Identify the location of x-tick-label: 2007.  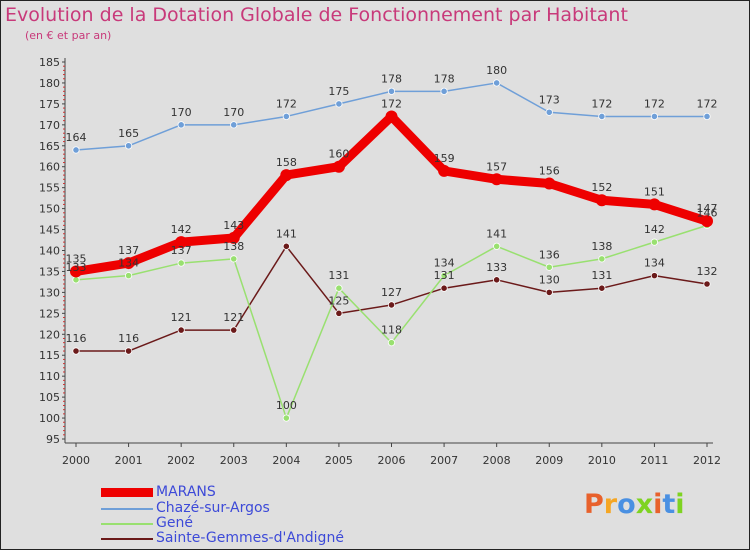
(444, 460).